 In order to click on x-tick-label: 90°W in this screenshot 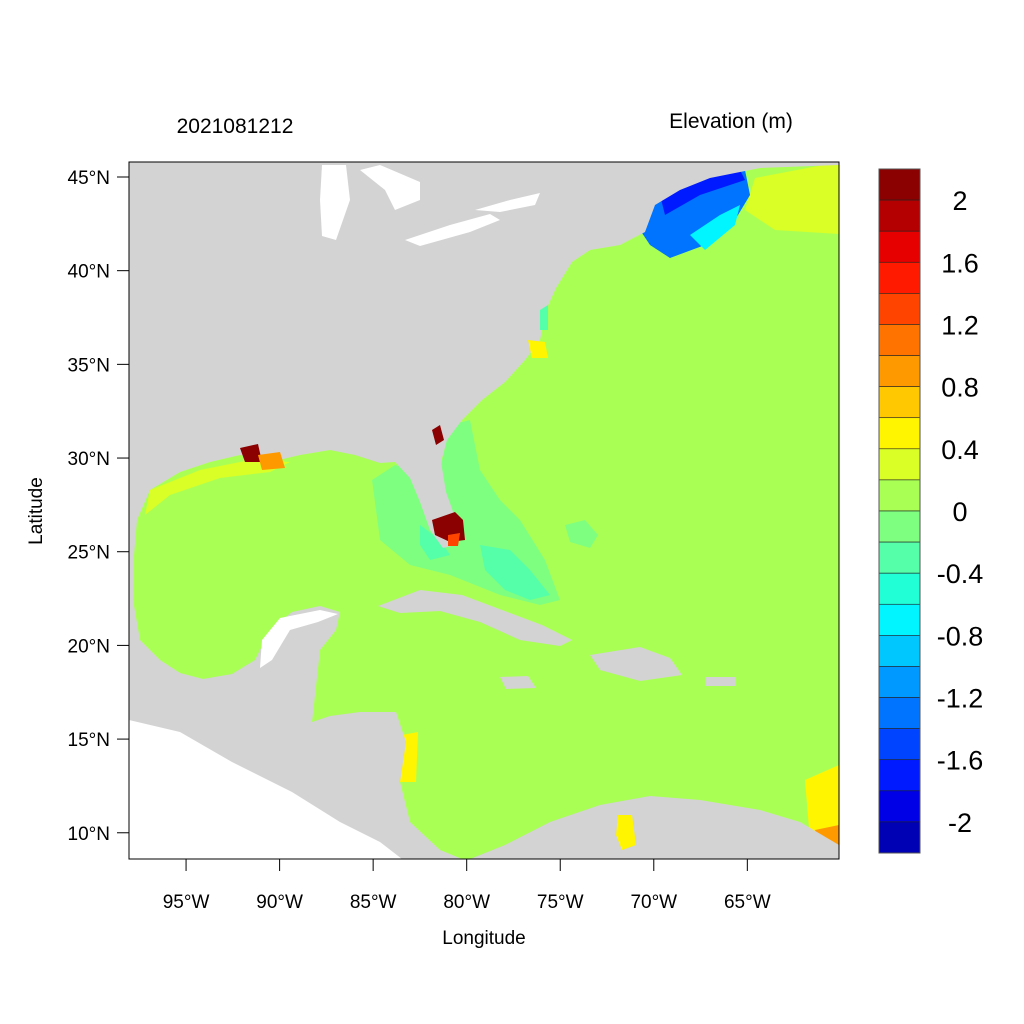, I will do `click(279, 902)`.